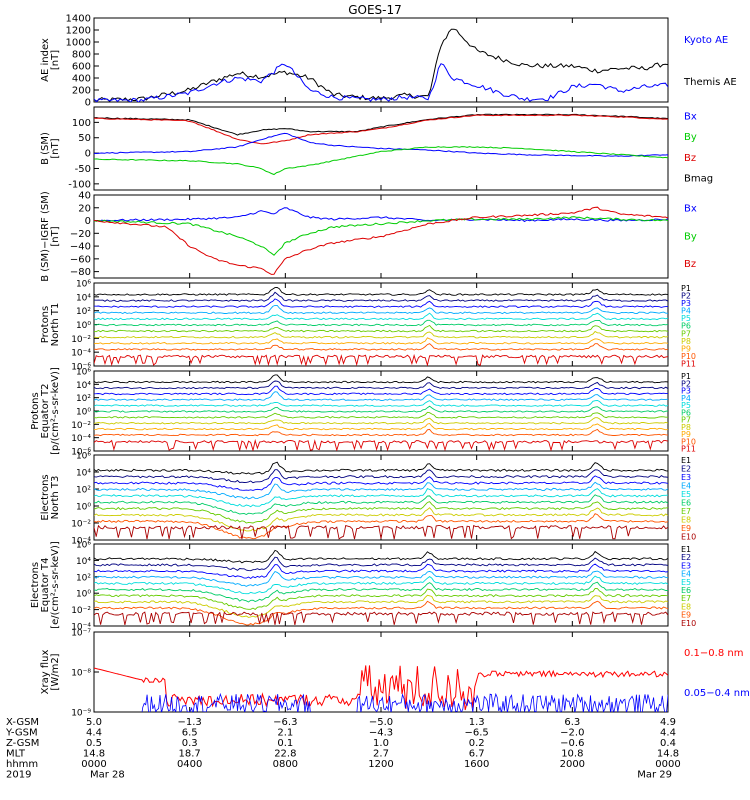 The image size is (750, 800). Describe the element at coordinates (55, 325) in the screenshot. I see `y-axis-label-line: North T1` at that location.